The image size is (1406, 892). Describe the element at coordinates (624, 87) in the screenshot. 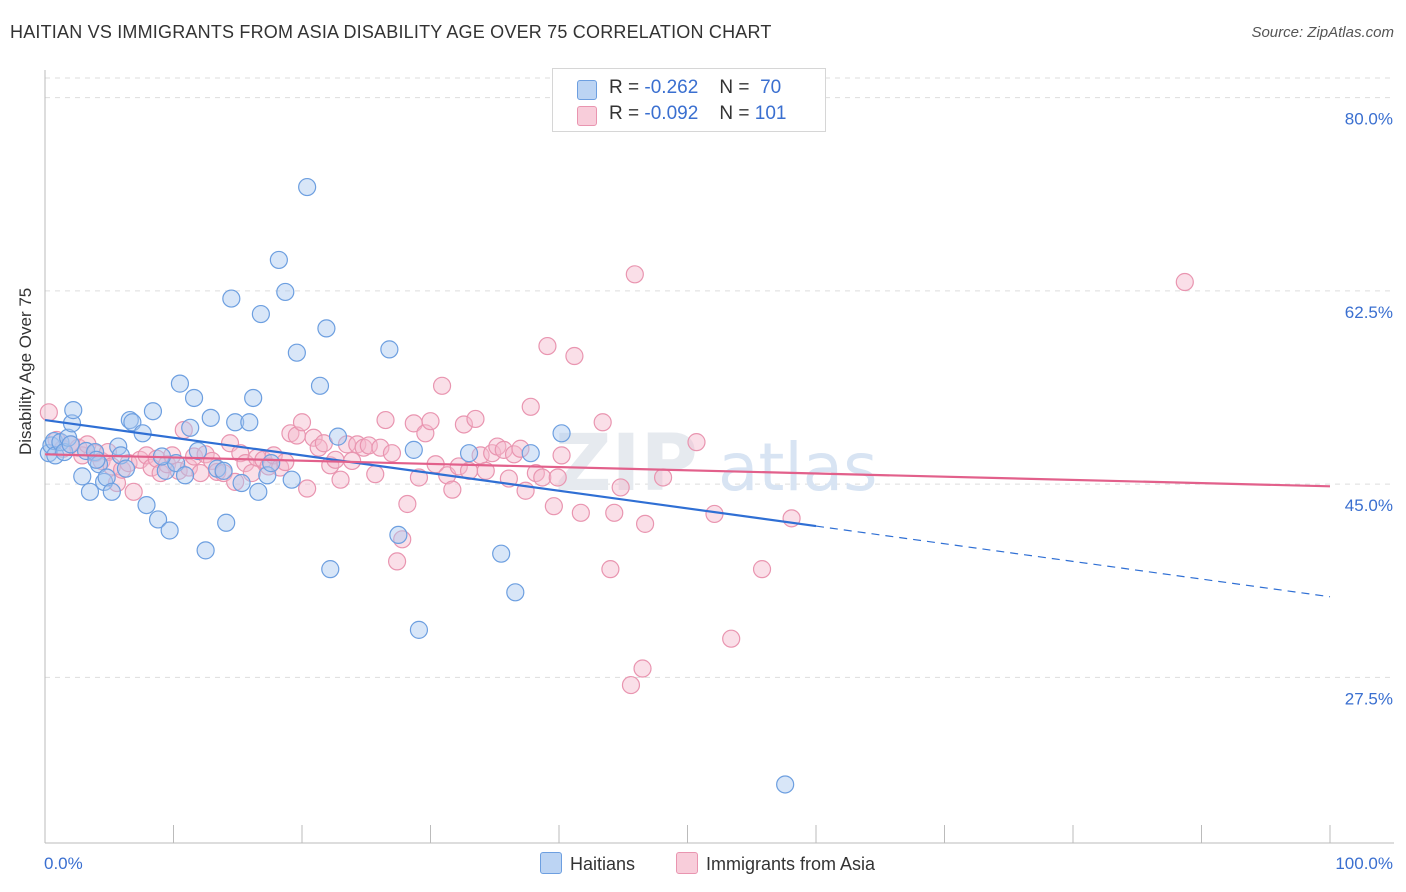

I see `legend-r-label: R =` at that location.